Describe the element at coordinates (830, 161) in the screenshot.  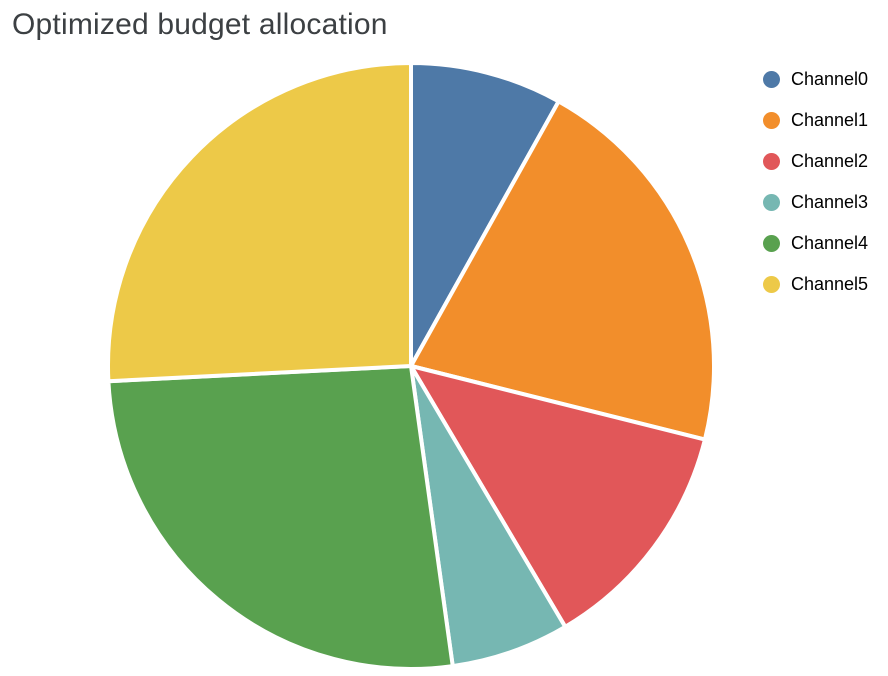
I see `legend-label: Channel2` at that location.